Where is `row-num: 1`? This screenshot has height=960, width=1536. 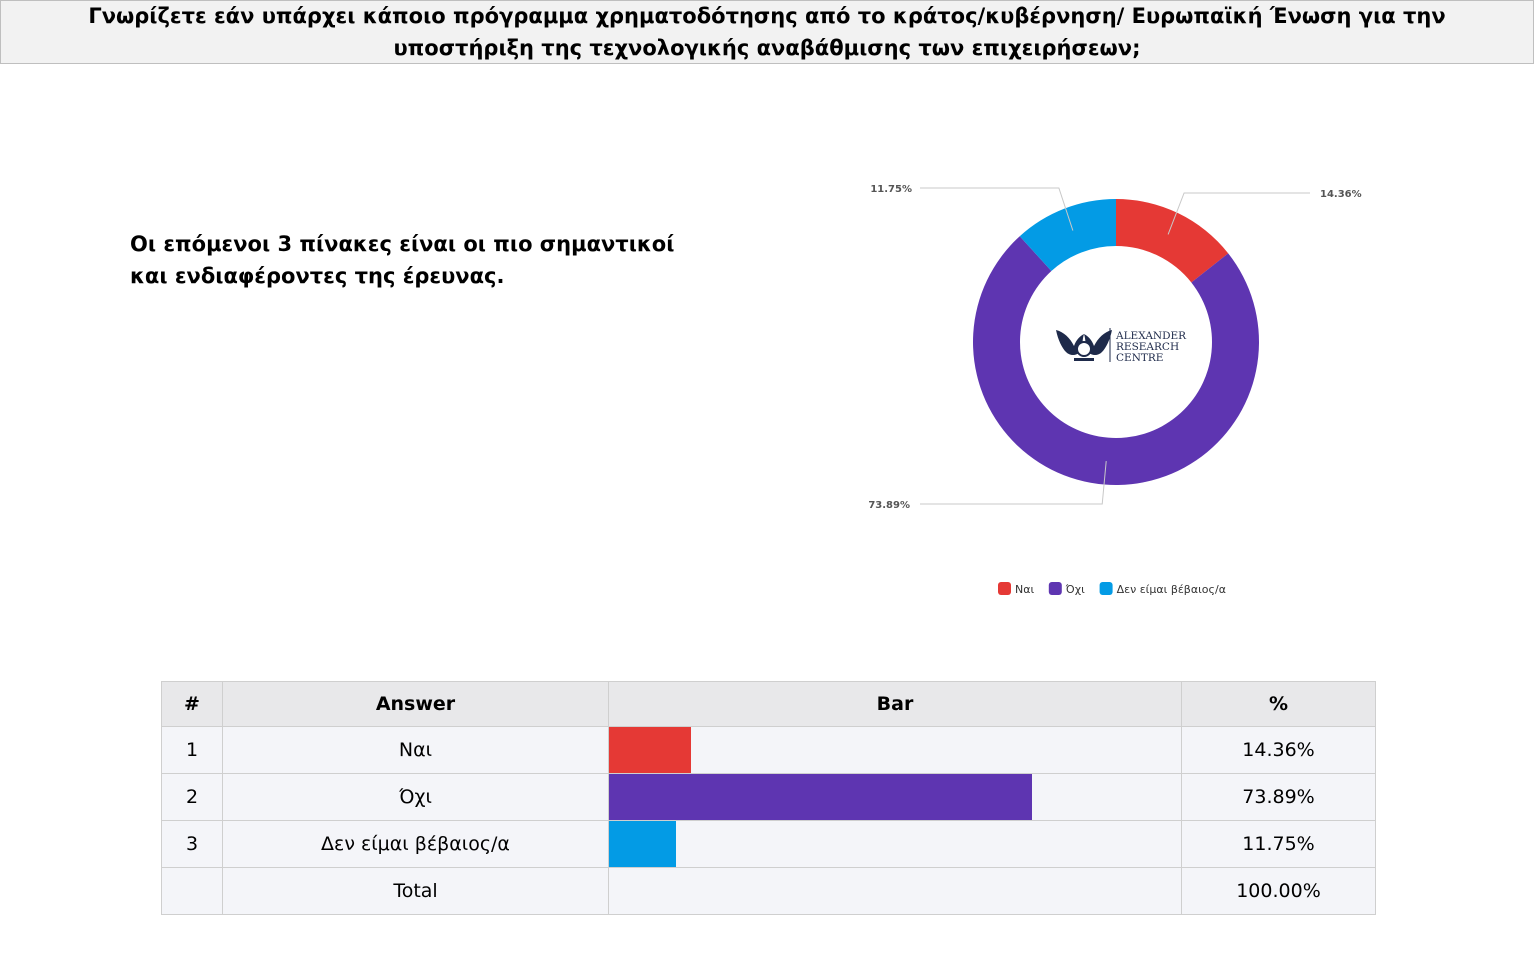 row-num: 1 is located at coordinates (192, 750).